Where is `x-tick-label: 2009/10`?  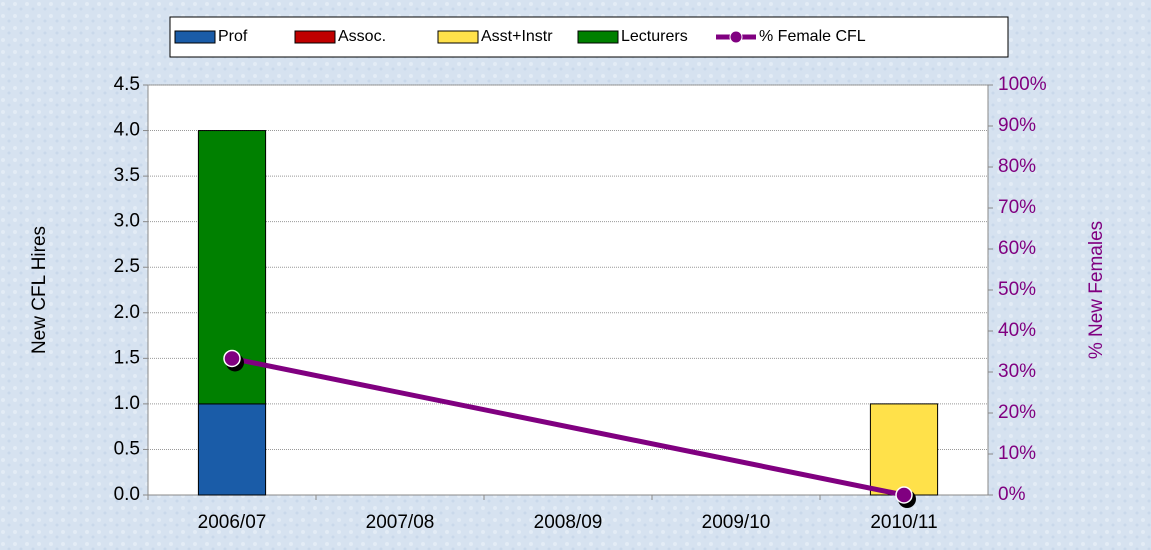
x-tick-label: 2009/10 is located at coordinates (736, 522).